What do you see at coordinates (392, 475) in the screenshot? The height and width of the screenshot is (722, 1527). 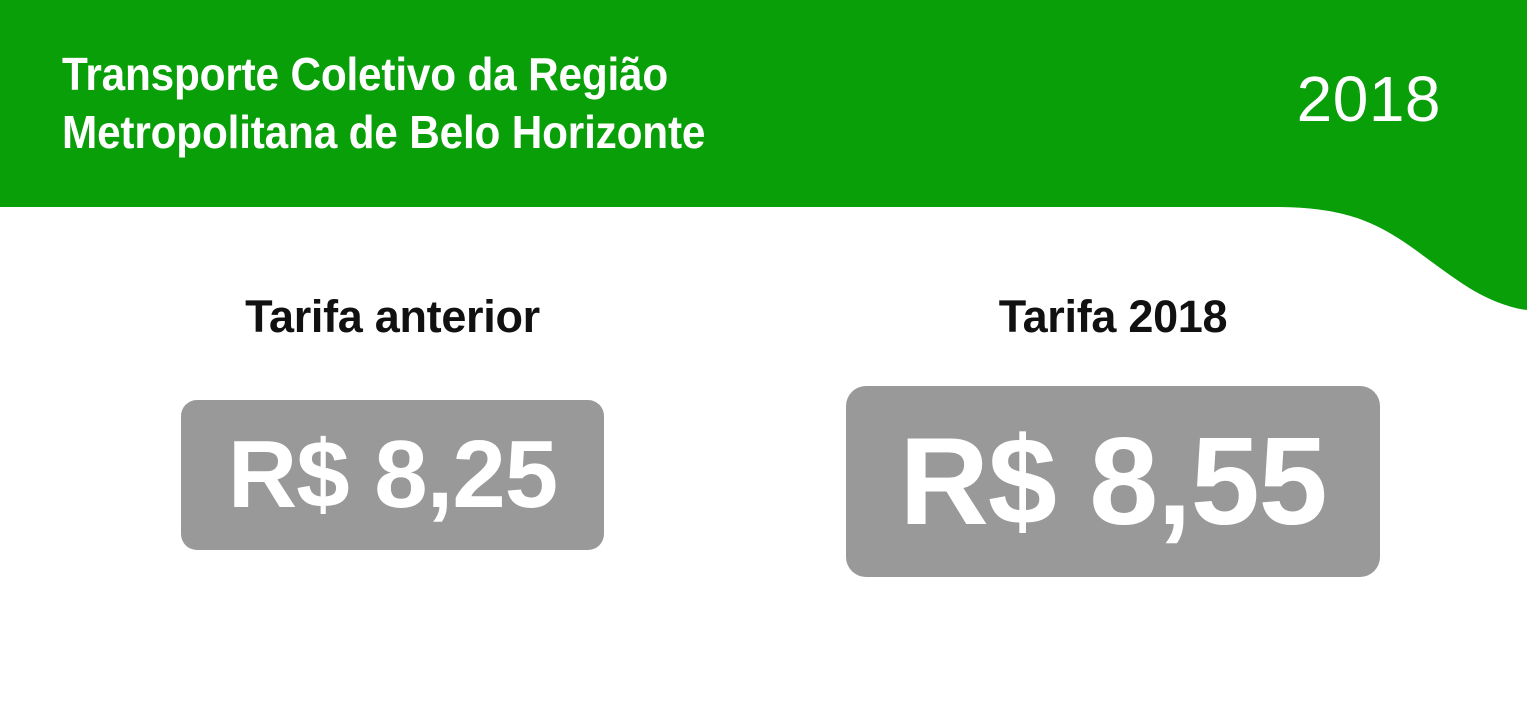 I see `fare-value-previous: R$ 8,25` at bounding box center [392, 475].